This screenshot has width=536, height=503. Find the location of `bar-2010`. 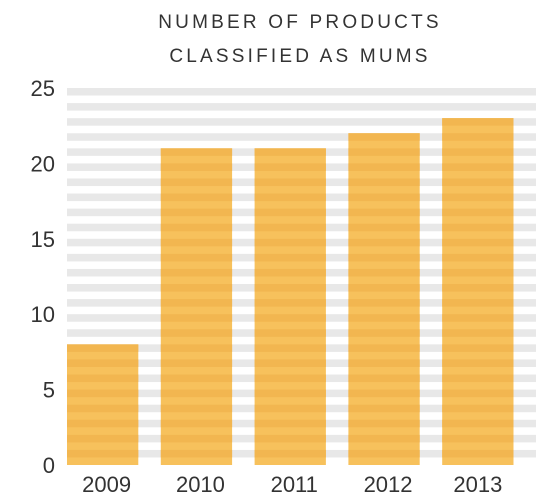

bar-2010 is located at coordinates (196, 306).